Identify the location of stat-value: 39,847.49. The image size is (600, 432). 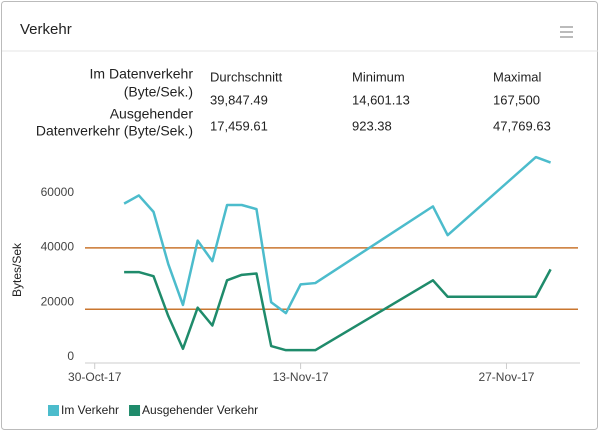
(239, 99).